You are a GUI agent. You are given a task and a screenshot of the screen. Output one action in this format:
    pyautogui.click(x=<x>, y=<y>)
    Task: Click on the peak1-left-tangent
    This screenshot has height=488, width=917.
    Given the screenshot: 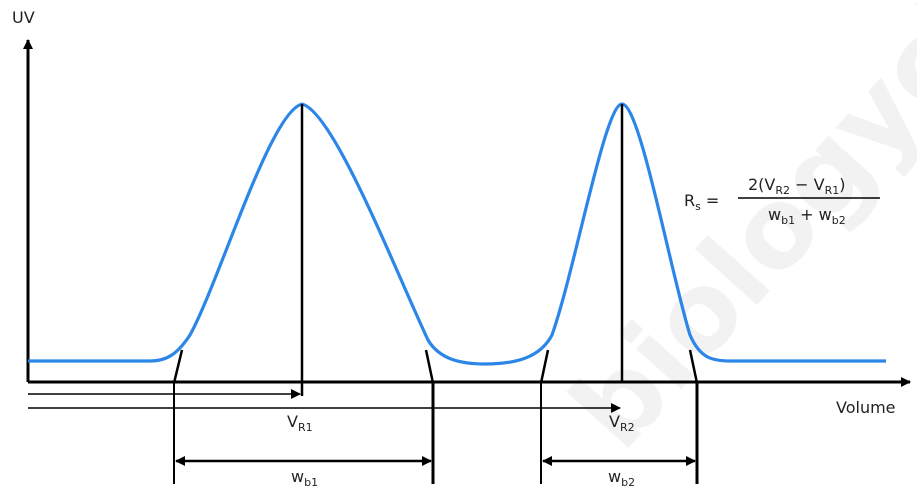 What is the action you would take?
    pyautogui.click(x=178, y=366)
    